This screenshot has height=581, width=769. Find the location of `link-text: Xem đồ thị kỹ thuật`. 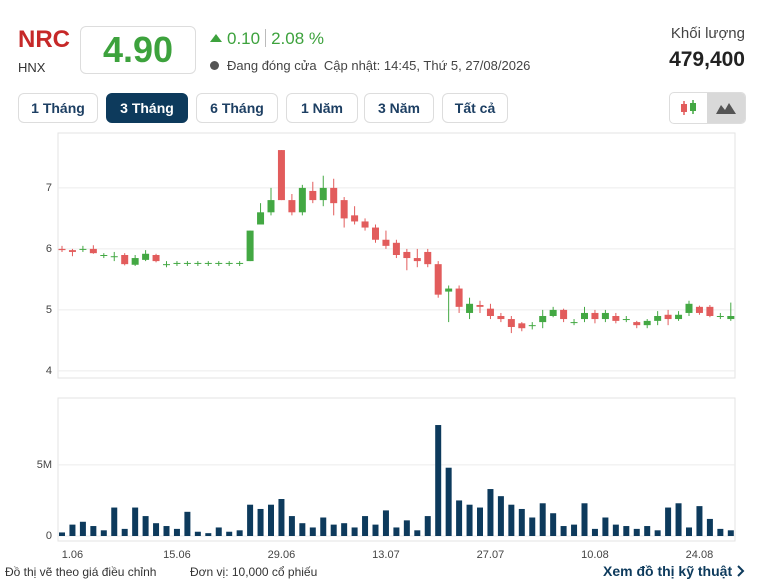

link-text: Xem đồ thị kỹ thuật is located at coordinates (667, 571).